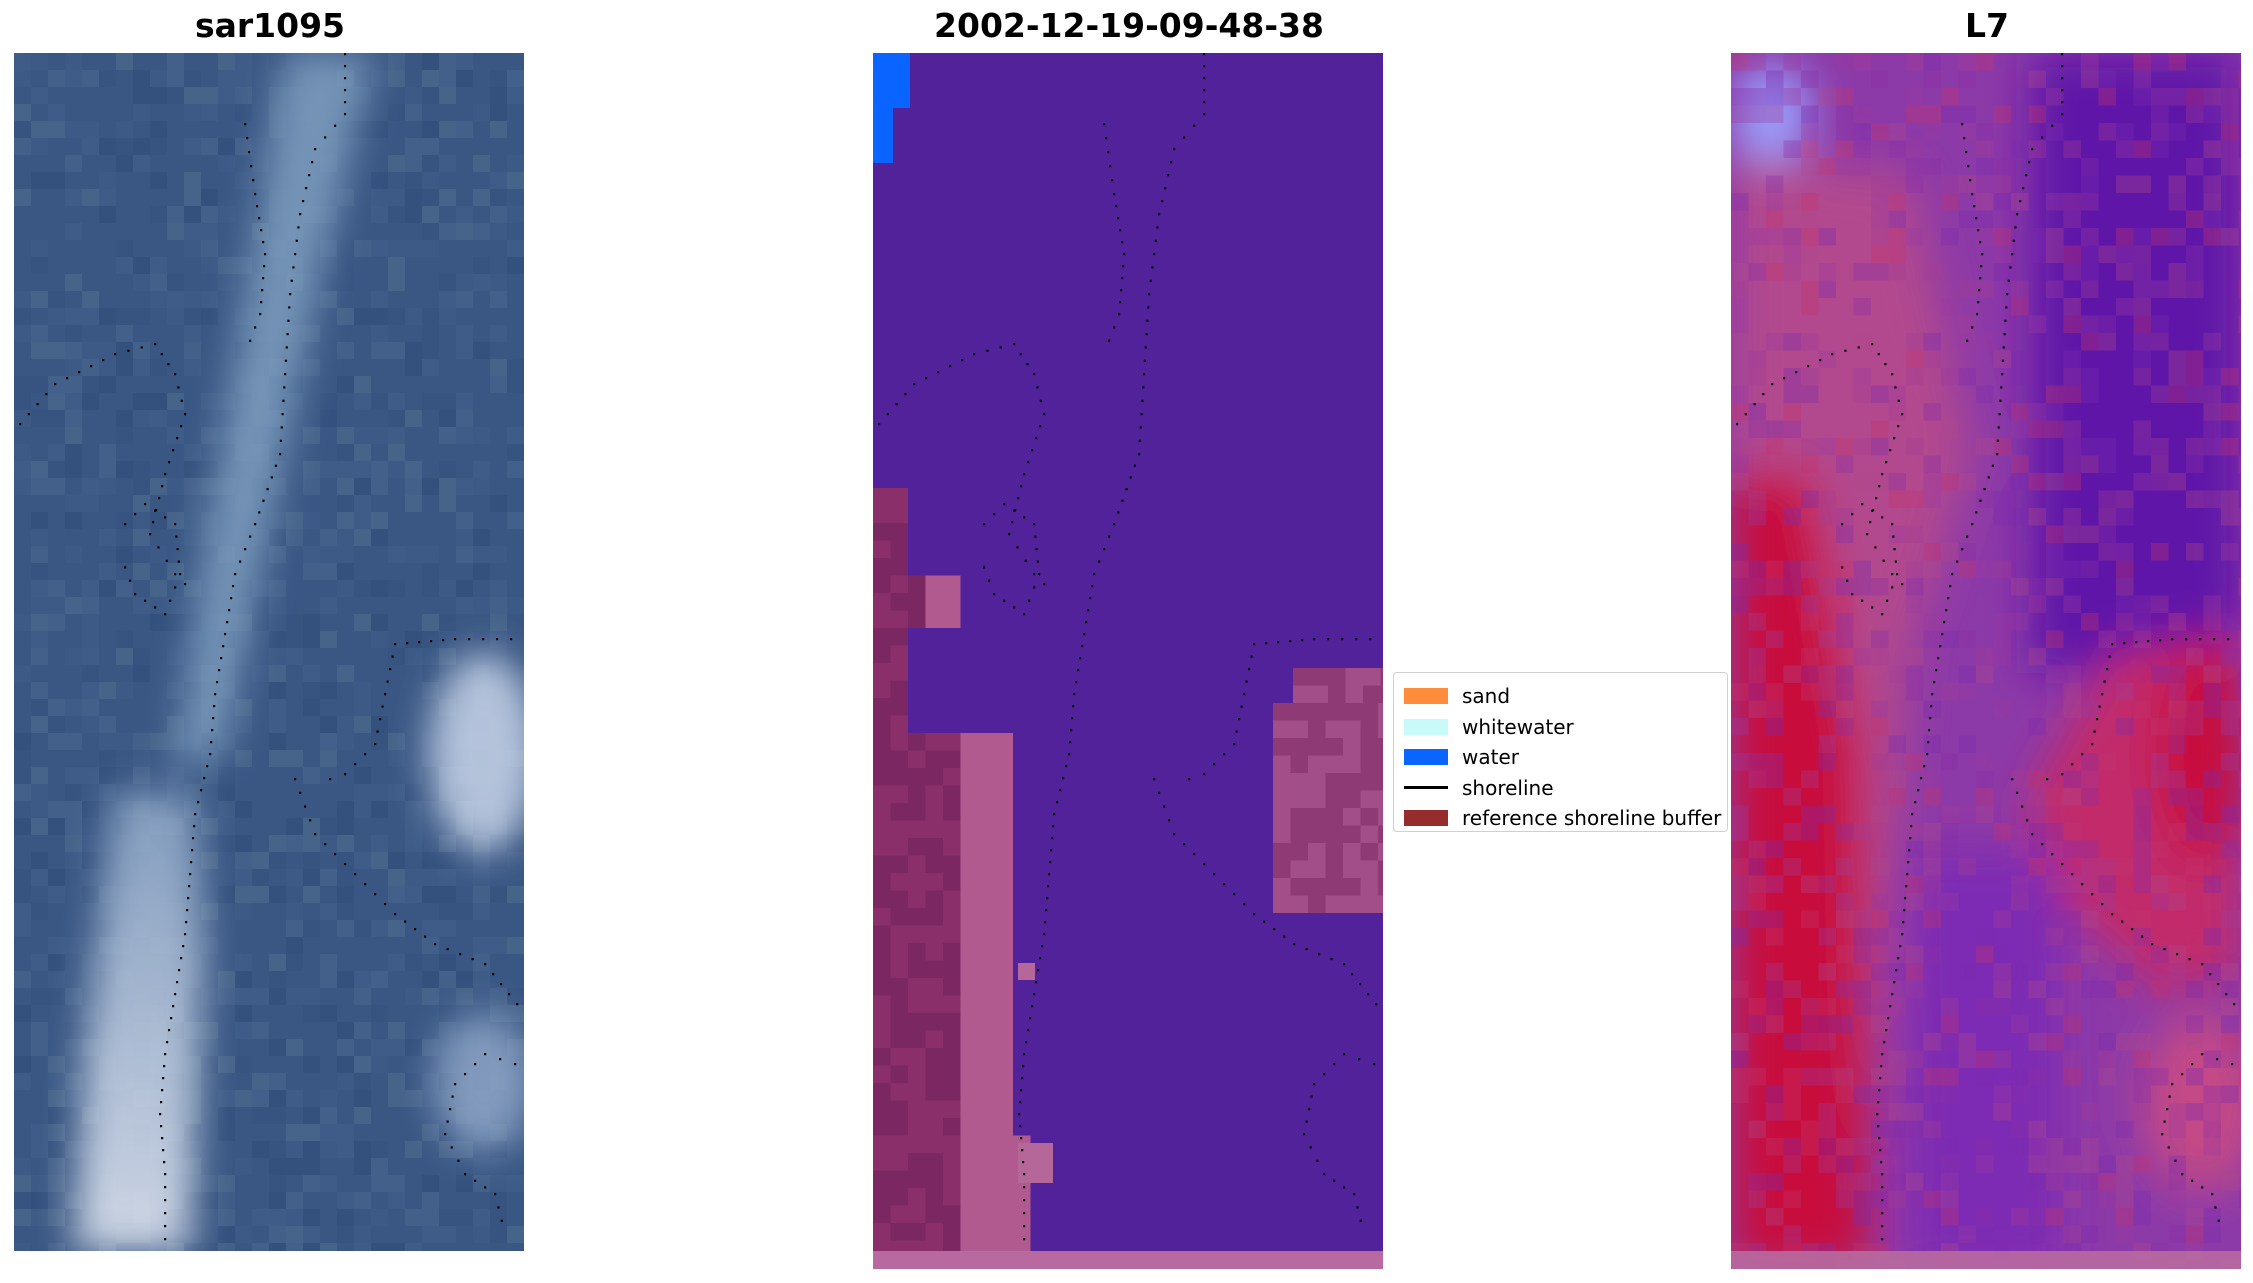  What do you see at coordinates (1426, 726) in the screenshot?
I see `whitewater-swatch` at bounding box center [1426, 726].